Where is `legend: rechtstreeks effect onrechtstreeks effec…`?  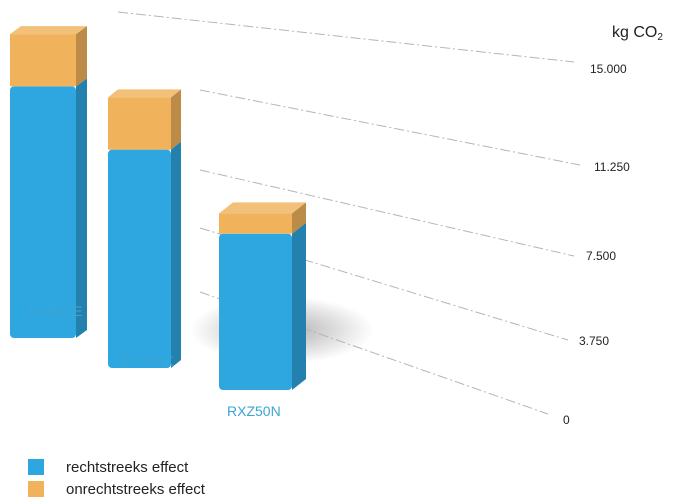 legend: rechtstreeks effect onrechtstreeks effec… is located at coordinates (116, 478).